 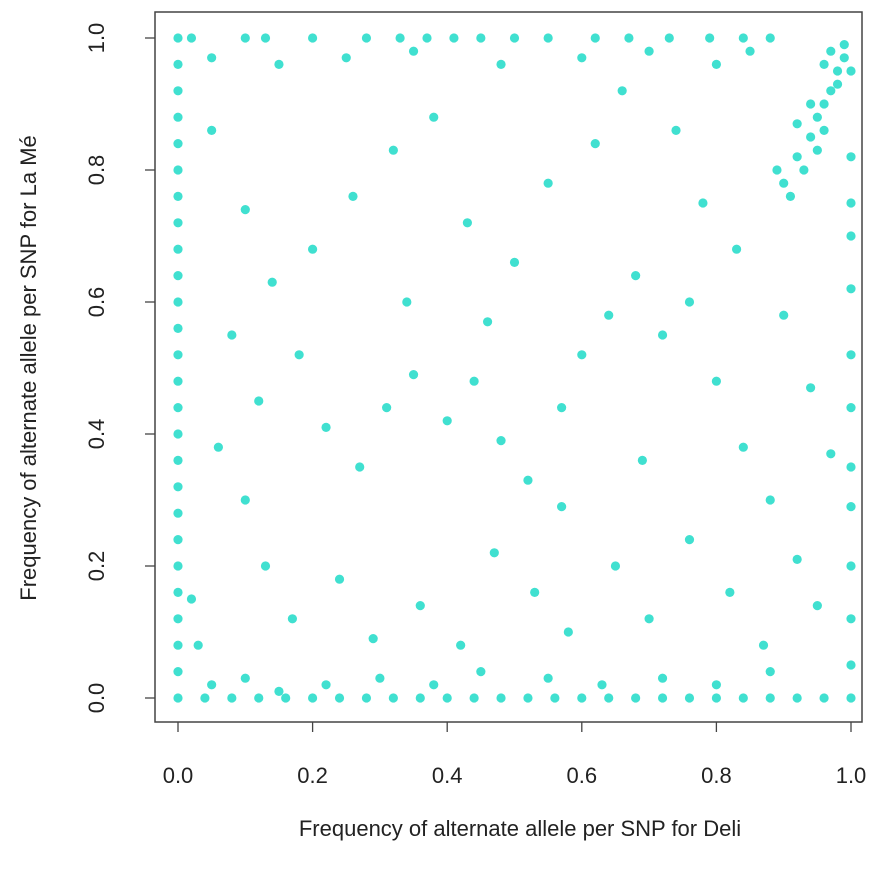 I want to click on y-tick-label: 0.2, so click(x=96, y=566).